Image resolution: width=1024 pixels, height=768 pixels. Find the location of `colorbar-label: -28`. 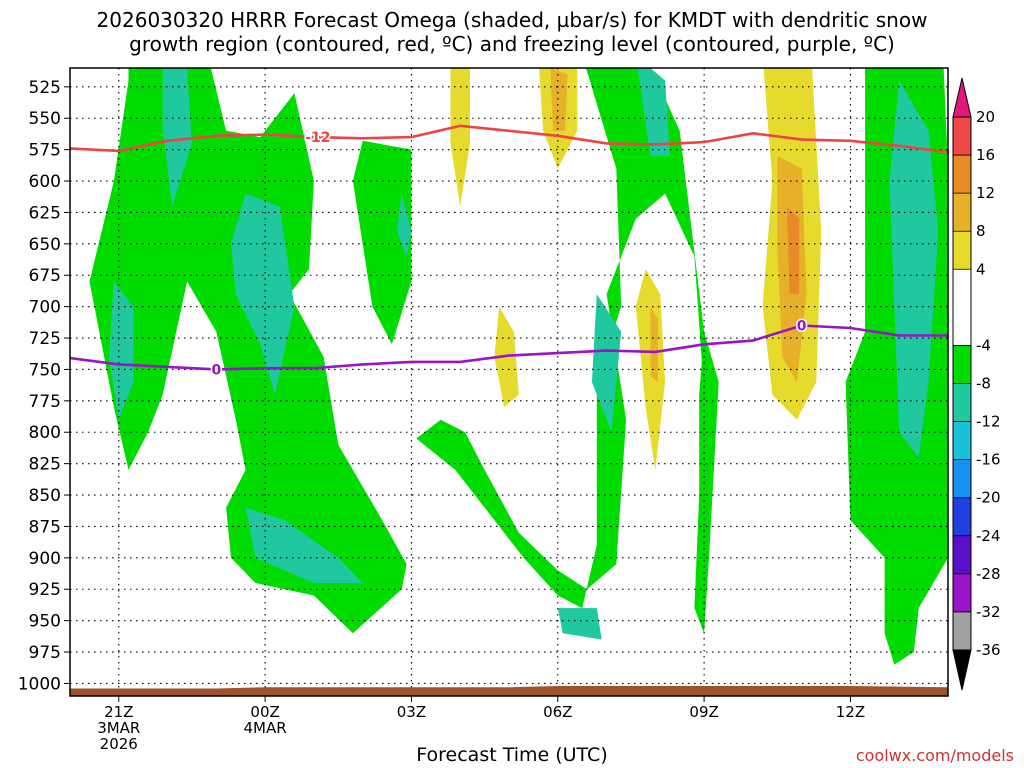

colorbar-label: -28 is located at coordinates (988, 574).